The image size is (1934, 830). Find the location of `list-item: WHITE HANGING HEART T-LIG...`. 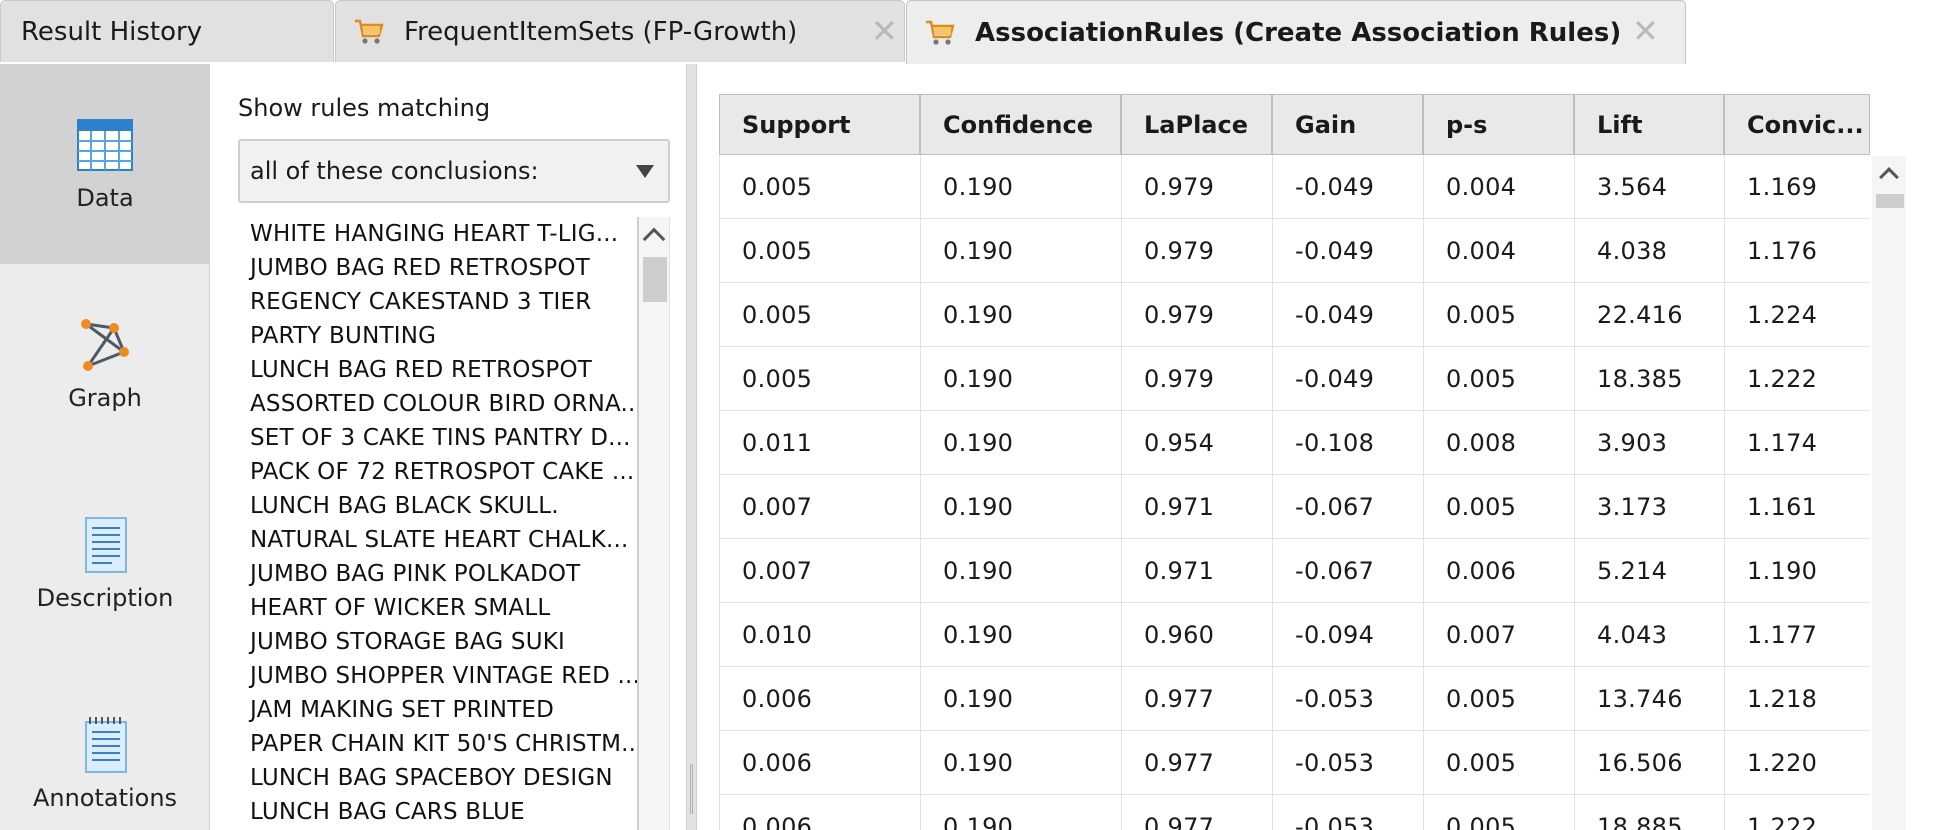

list-item: WHITE HANGING HEART T-LIG... is located at coordinates (434, 234).